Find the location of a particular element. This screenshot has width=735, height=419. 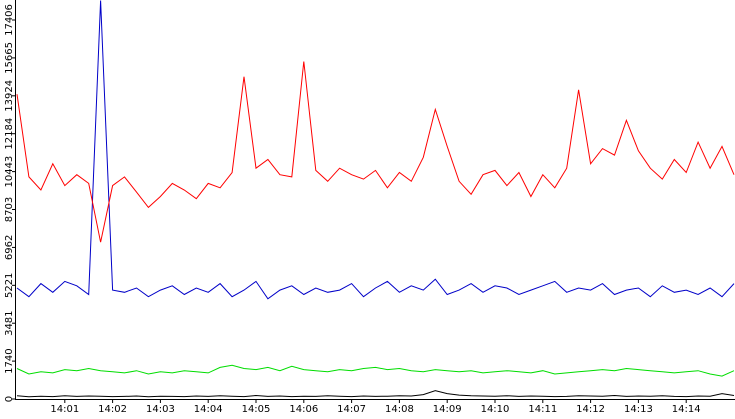

x-tick-label: 14:08 is located at coordinates (399, 409).